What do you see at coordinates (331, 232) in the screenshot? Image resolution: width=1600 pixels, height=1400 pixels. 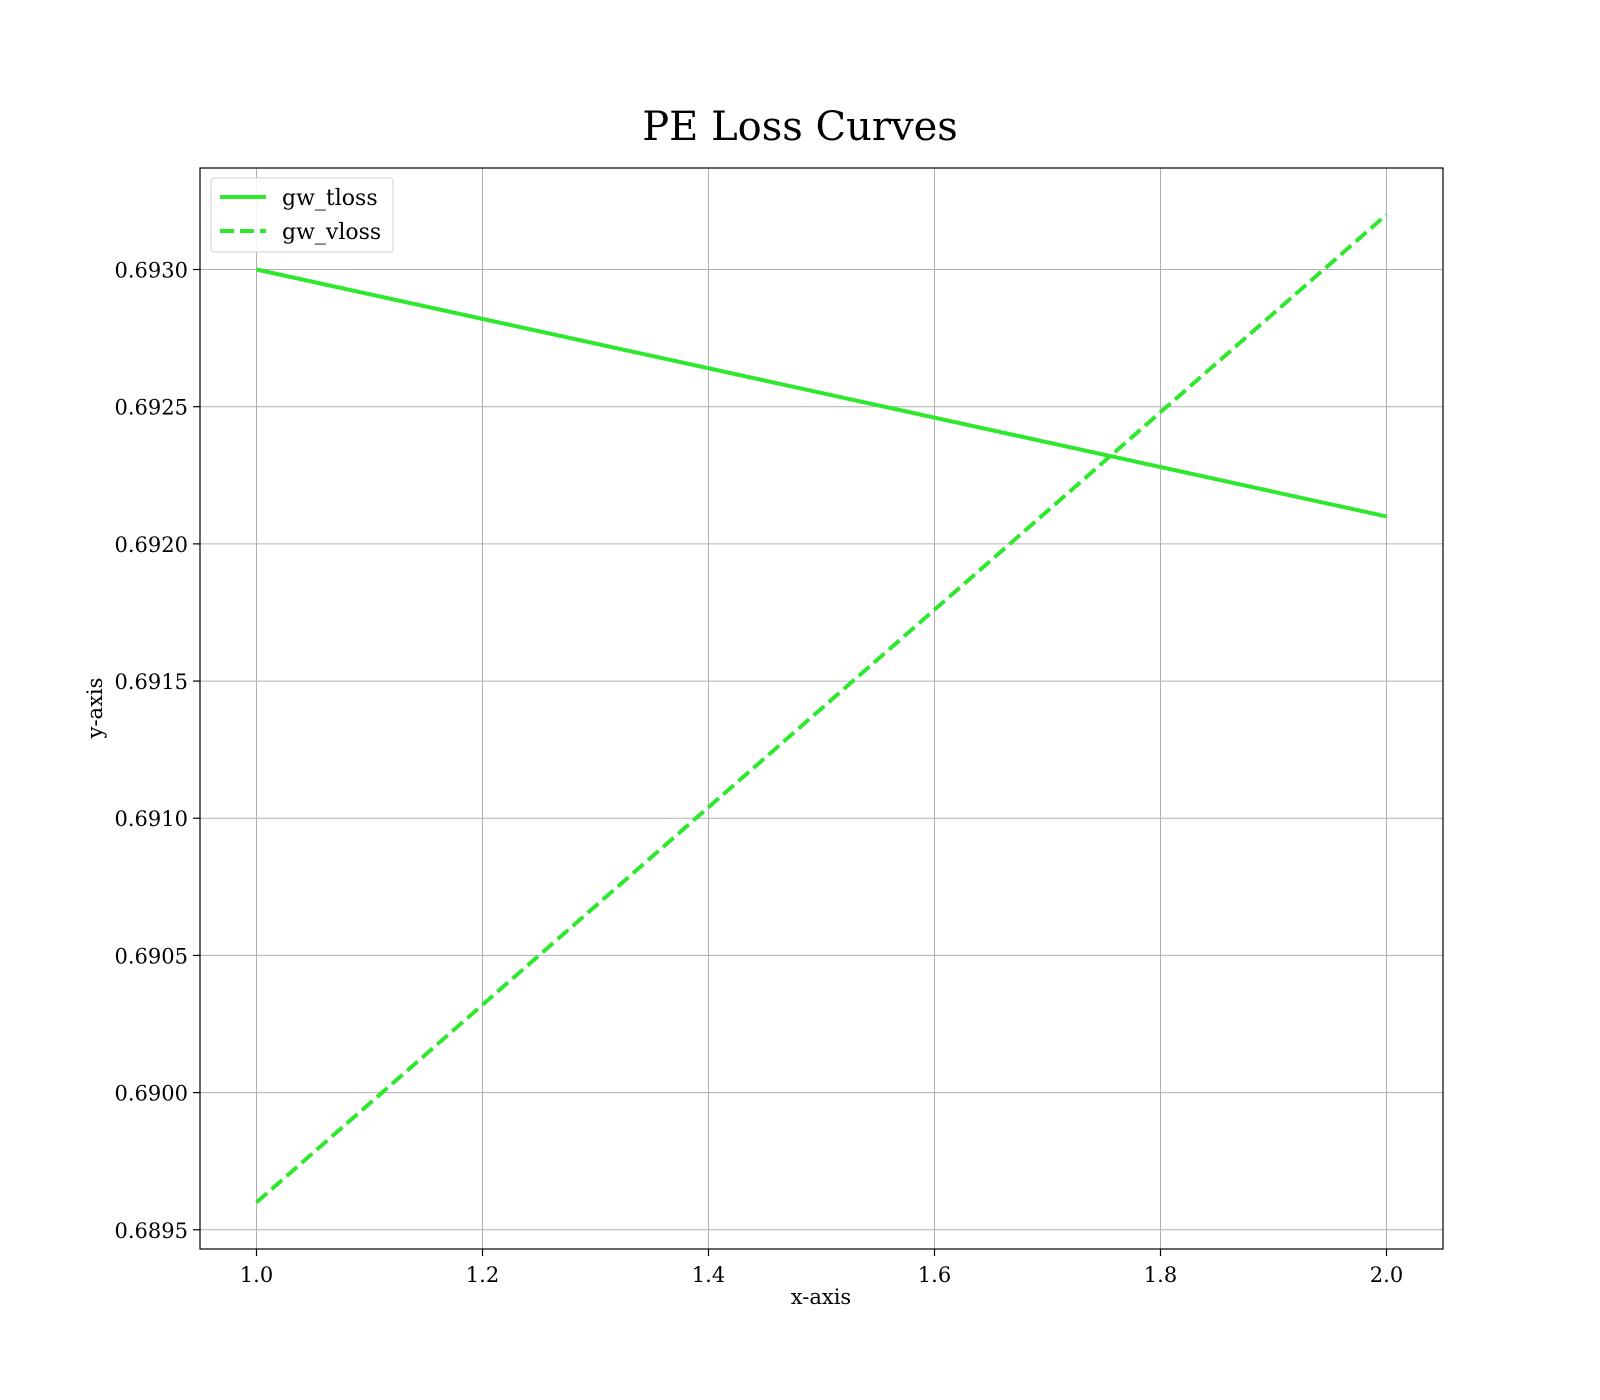 I see `legend-label-gw-vloss: gw_vloss` at bounding box center [331, 232].